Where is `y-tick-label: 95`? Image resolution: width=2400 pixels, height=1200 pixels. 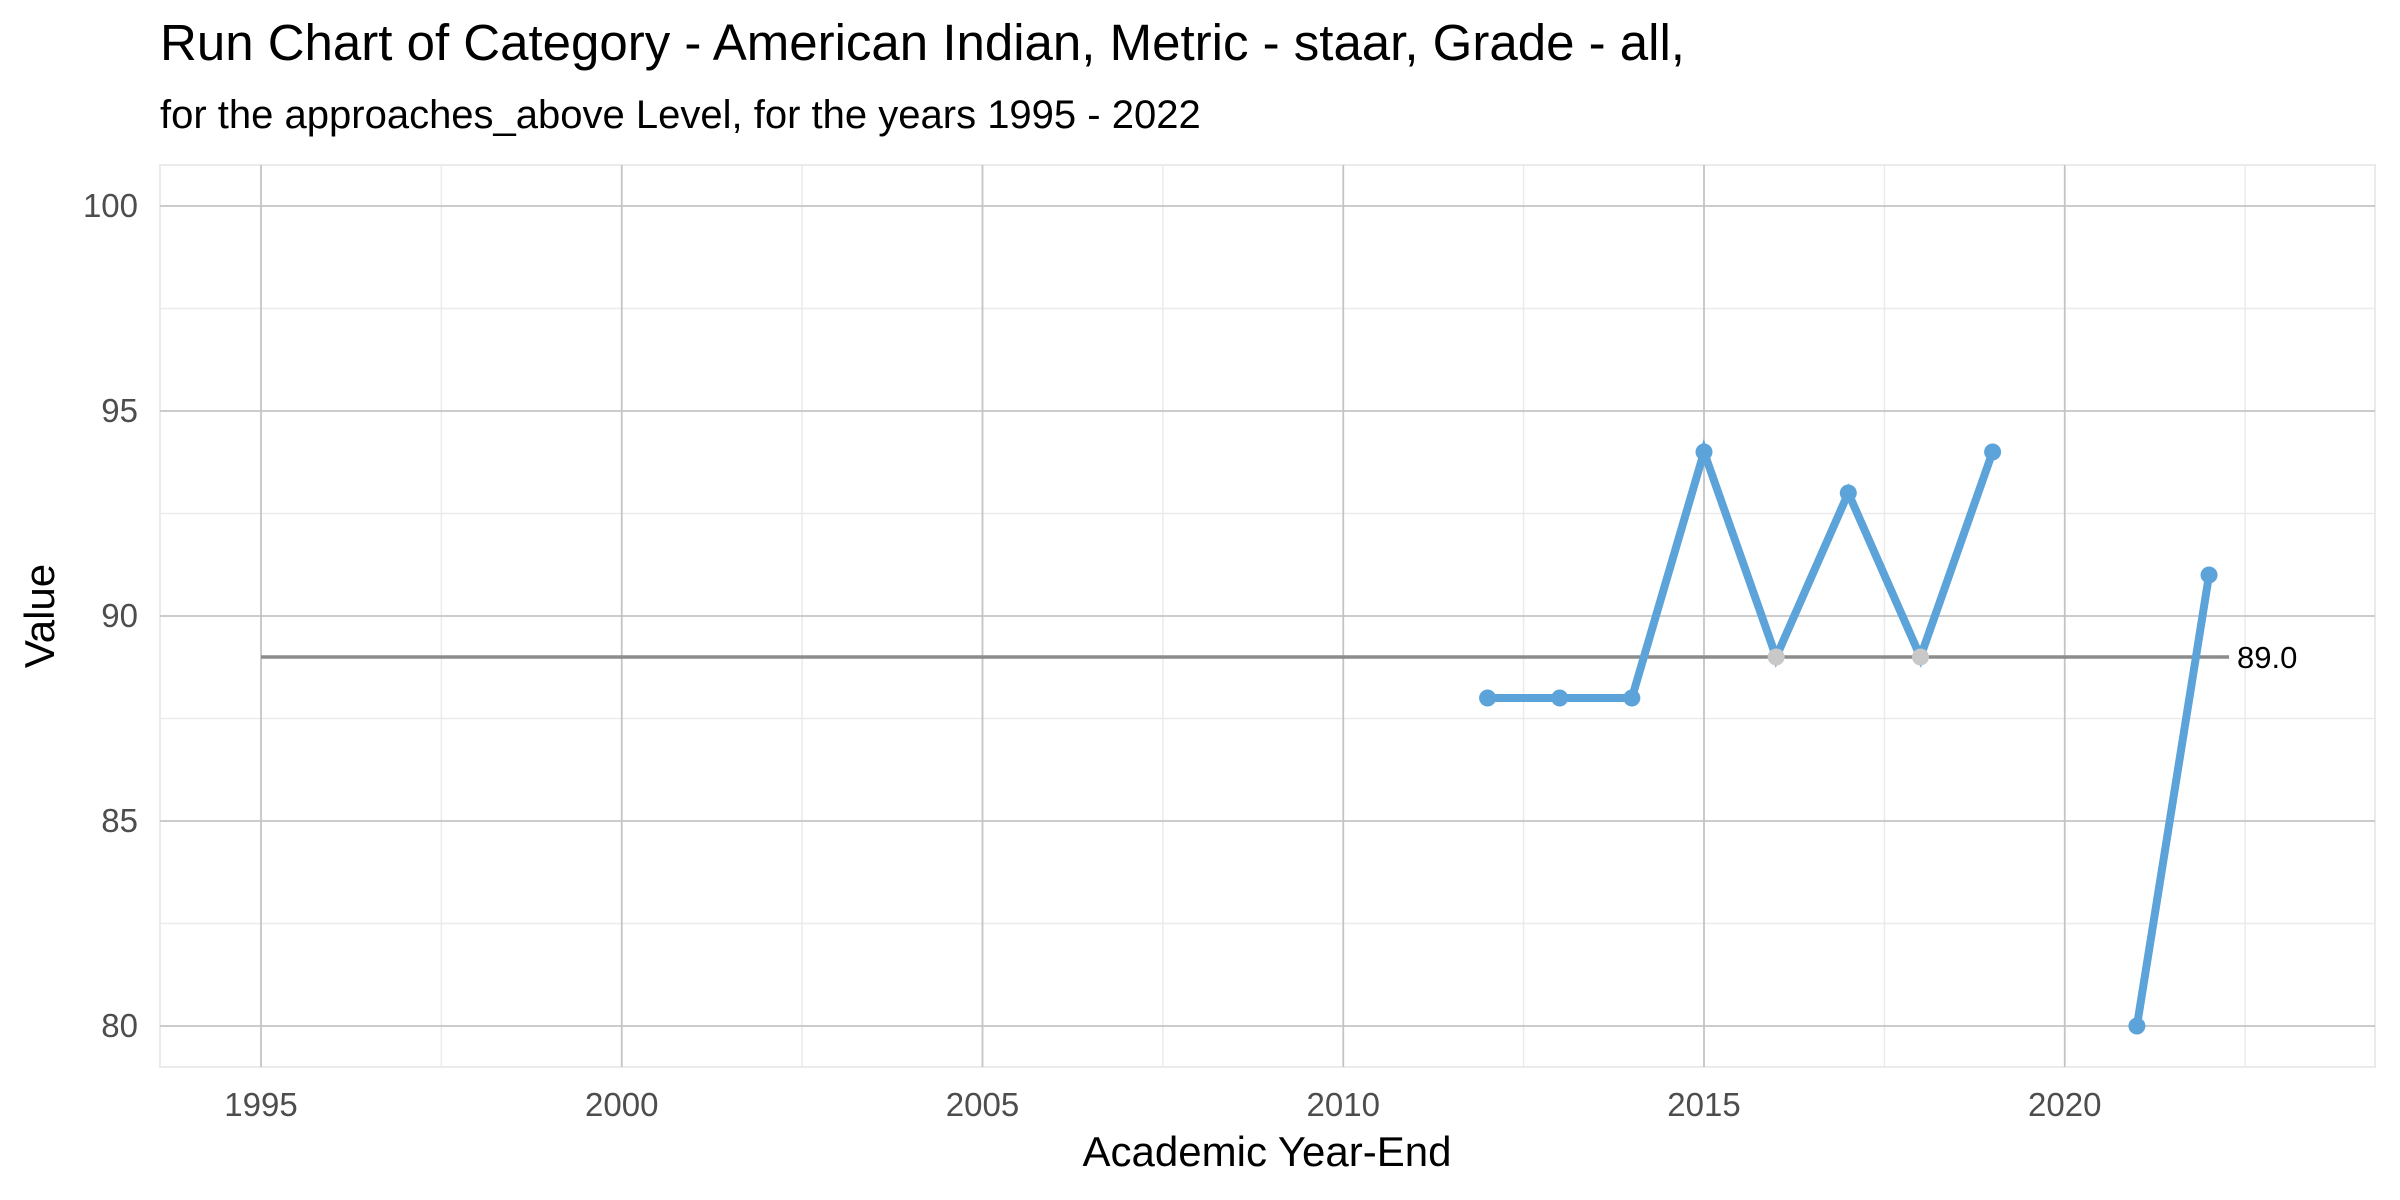 y-tick-label: 95 is located at coordinates (119, 410).